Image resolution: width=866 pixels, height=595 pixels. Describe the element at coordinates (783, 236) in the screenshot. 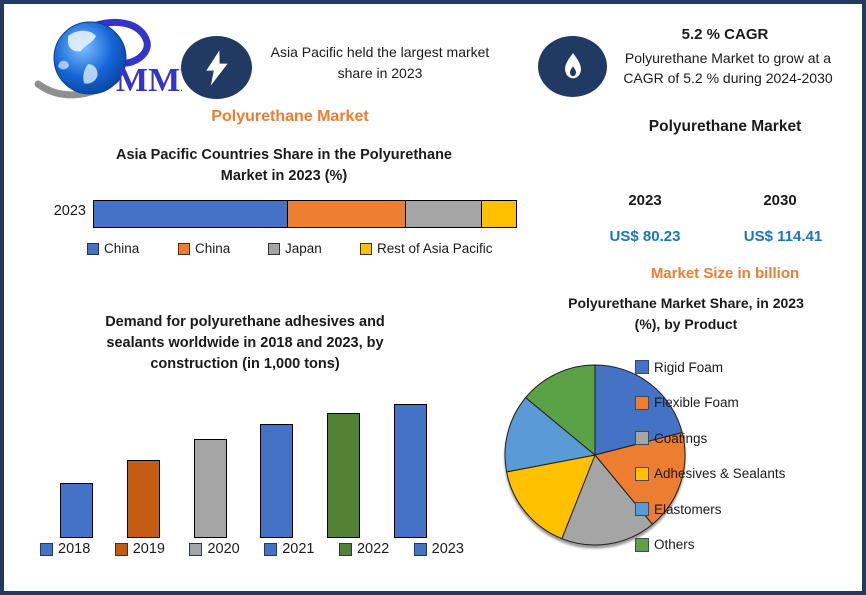

I see `market-value-end: US$ 114.41` at that location.